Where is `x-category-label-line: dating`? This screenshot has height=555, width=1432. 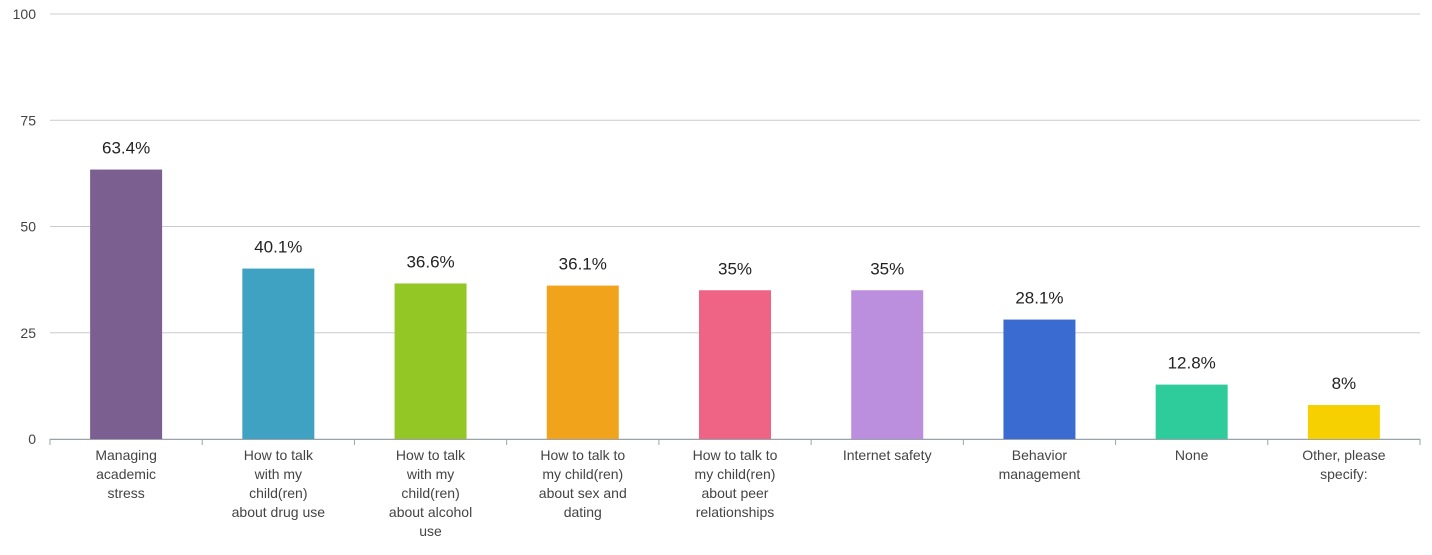
x-category-label-line: dating is located at coordinates (583, 512).